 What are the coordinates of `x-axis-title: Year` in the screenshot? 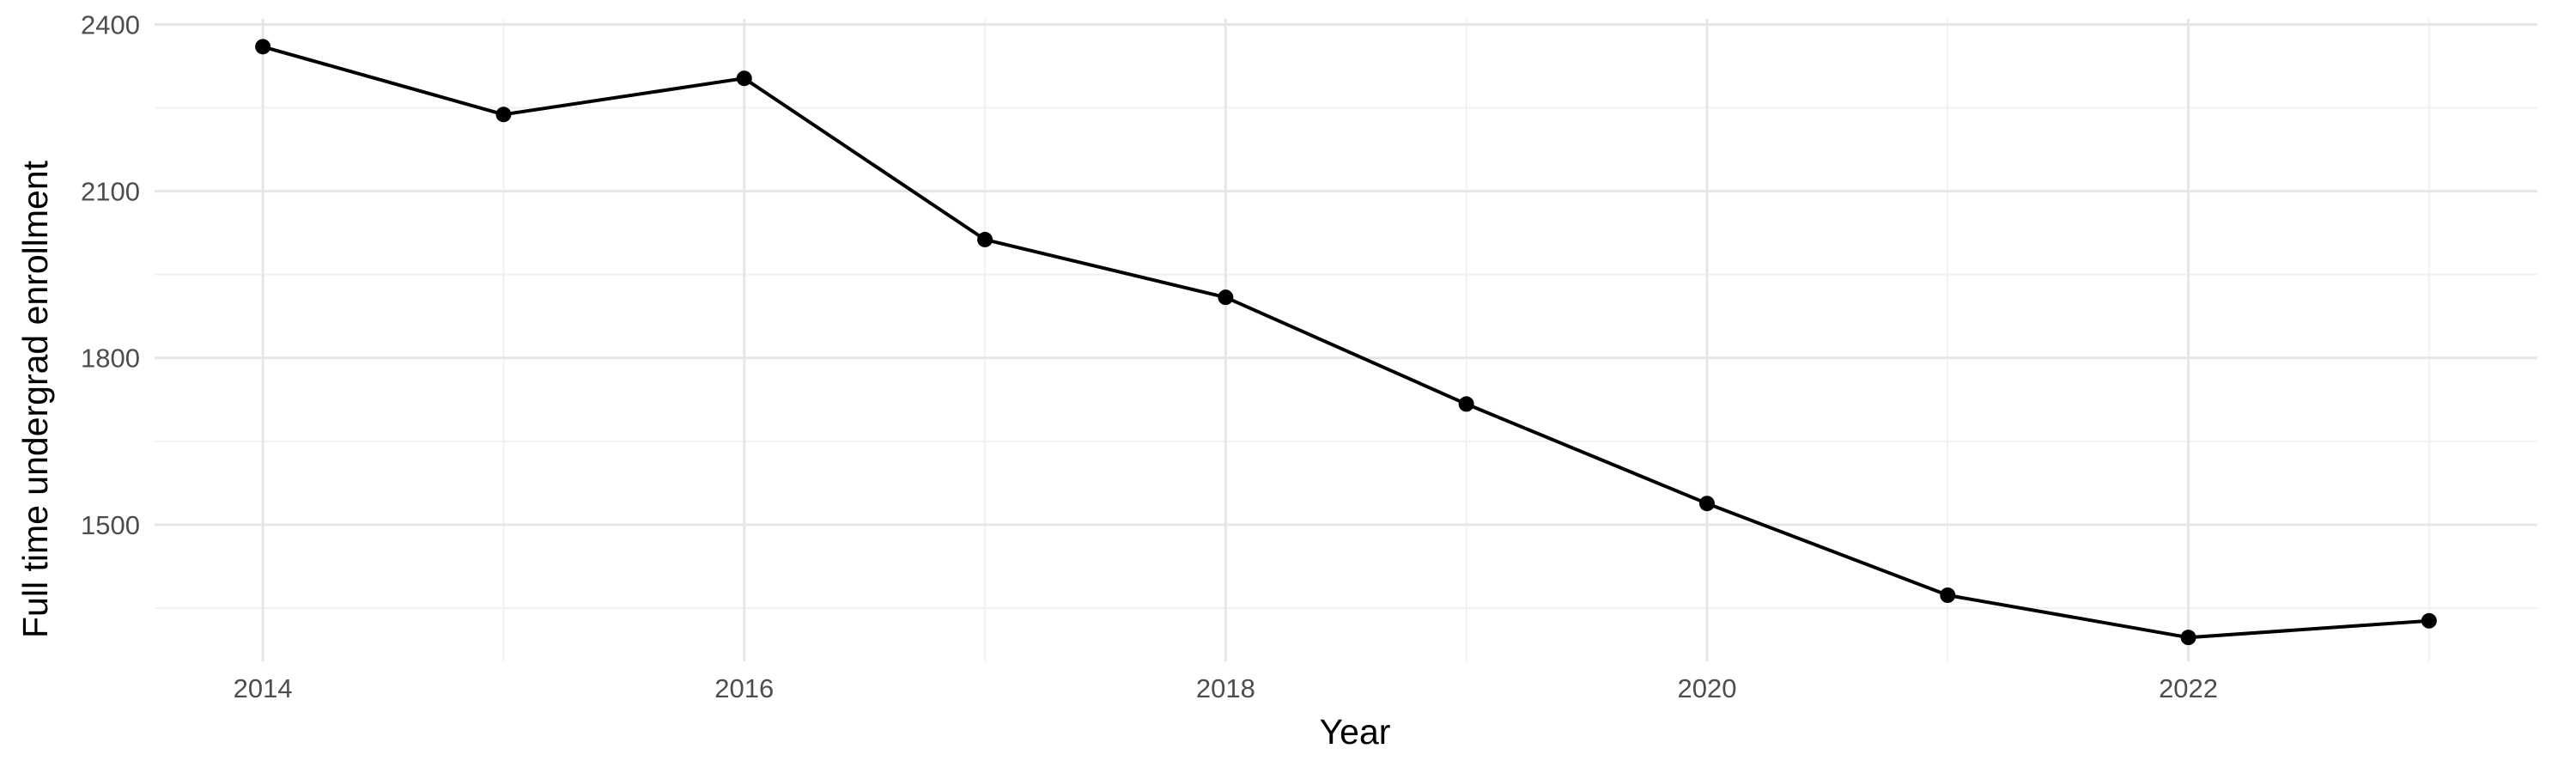 It's located at (1356, 732).